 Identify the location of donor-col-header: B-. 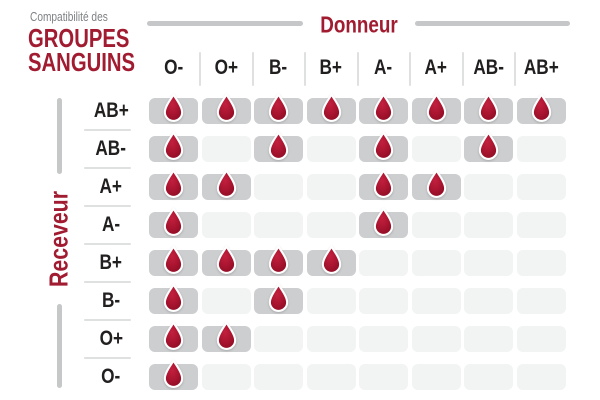
(278, 68).